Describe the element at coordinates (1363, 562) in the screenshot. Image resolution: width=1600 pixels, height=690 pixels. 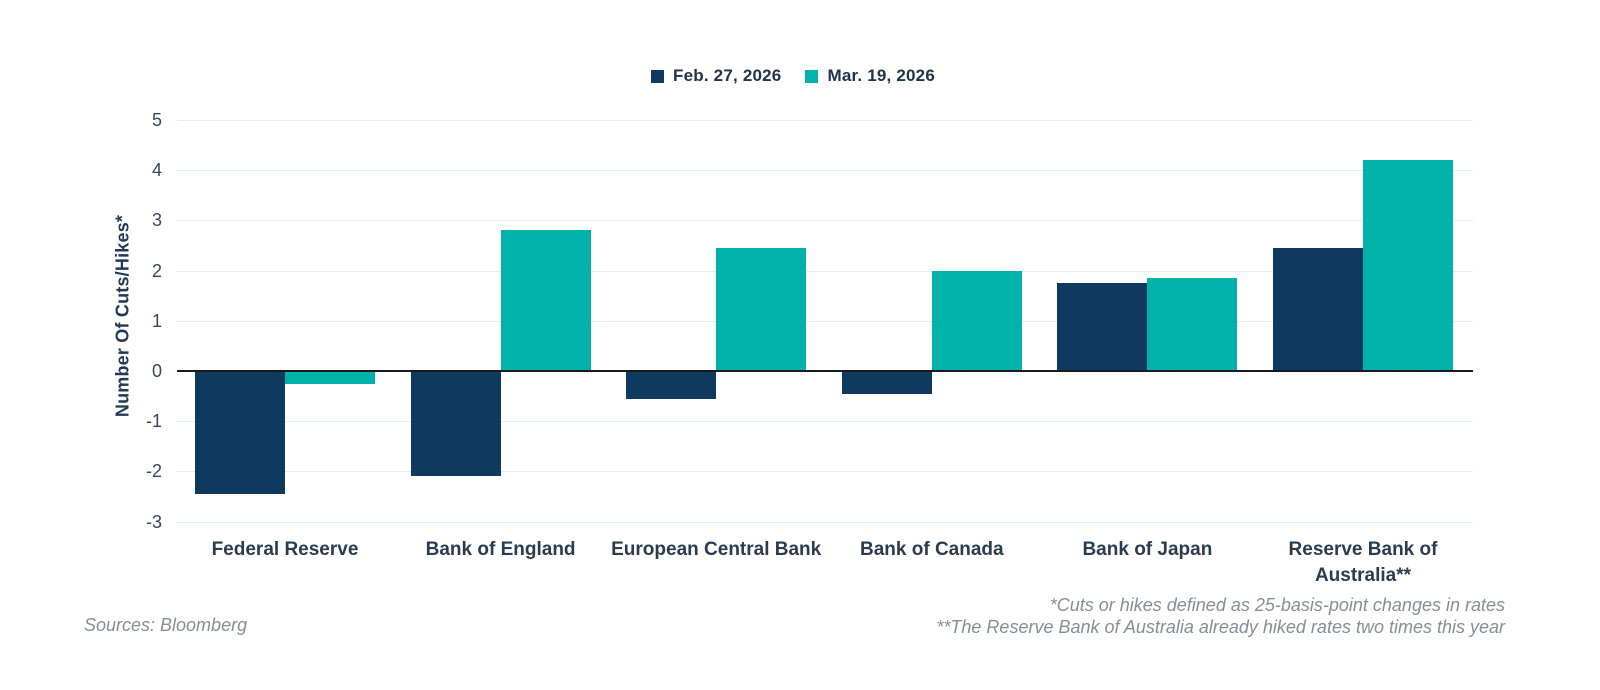
I see `x-category-label: Reserve Bank of Australia**` at that location.